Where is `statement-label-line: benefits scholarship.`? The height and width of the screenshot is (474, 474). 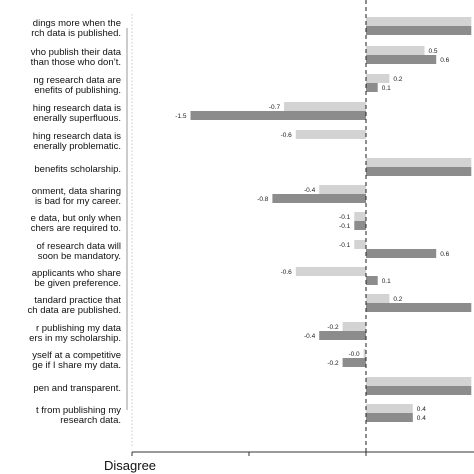 statement-label-line: benefits scholarship. is located at coordinates (77, 169).